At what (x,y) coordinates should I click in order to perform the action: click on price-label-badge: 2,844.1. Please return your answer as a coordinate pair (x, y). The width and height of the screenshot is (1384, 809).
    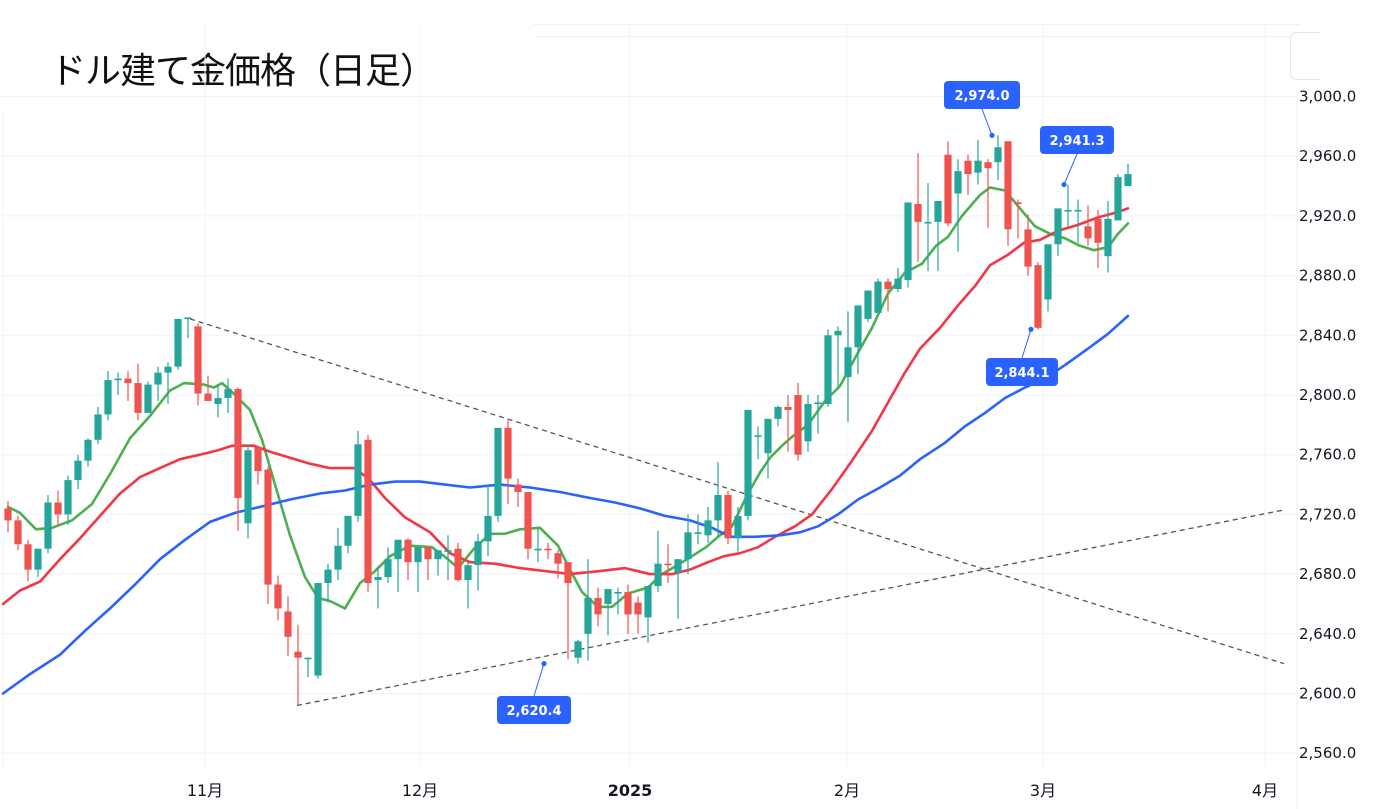
    Looking at the image, I should click on (1022, 356).